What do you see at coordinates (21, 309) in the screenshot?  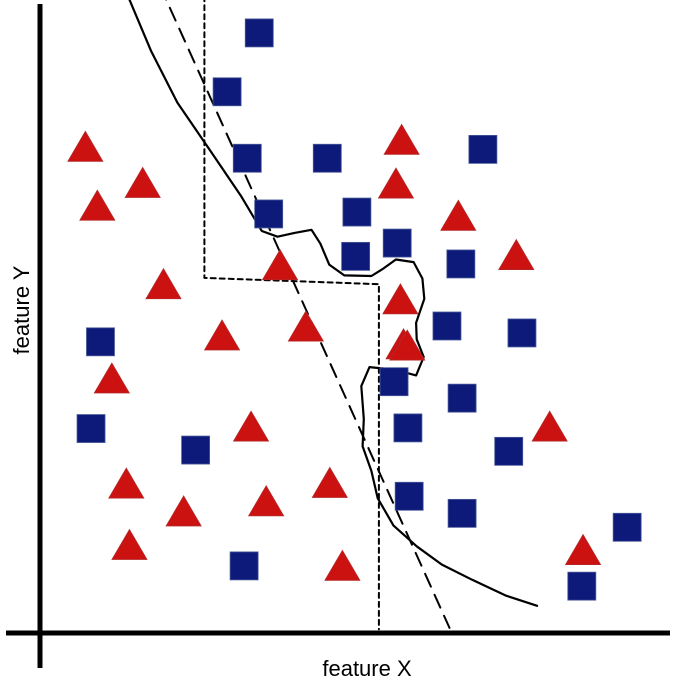 I see `y-axis-label: feature Y` at bounding box center [21, 309].